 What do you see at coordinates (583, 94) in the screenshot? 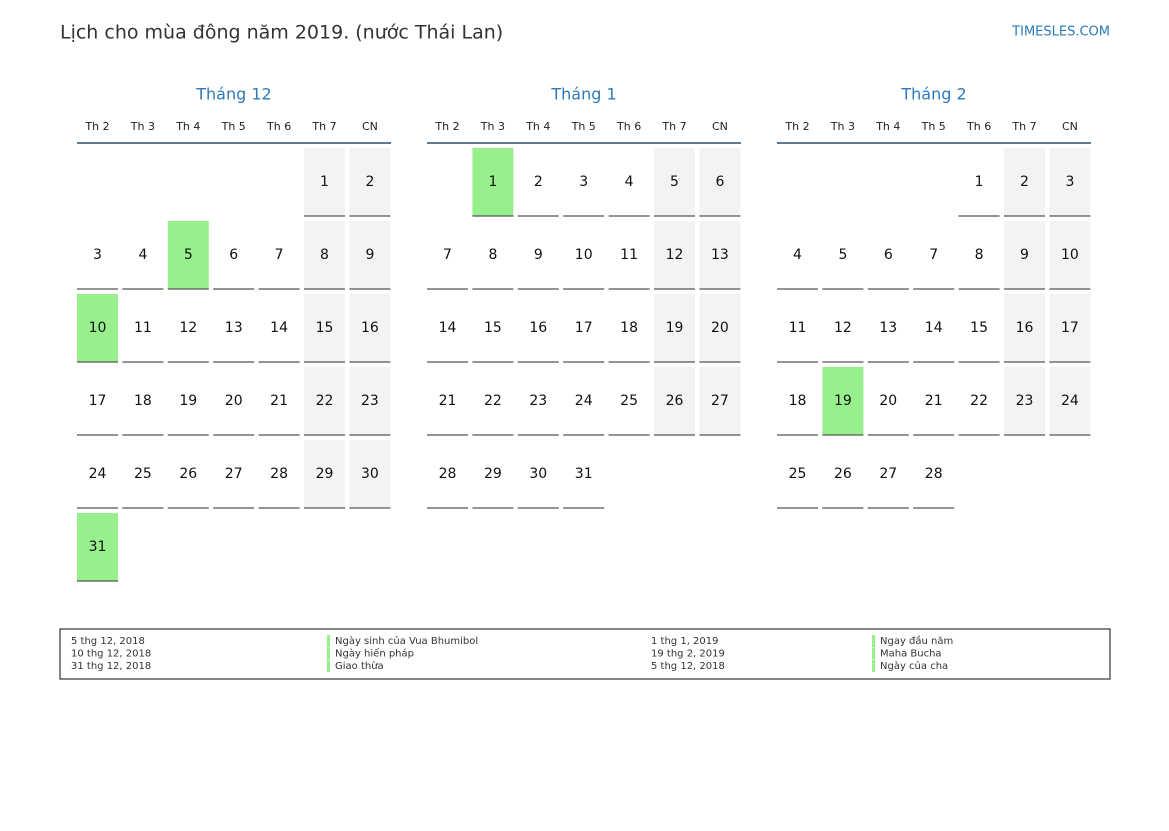
I see `month-title: Tháng 1` at bounding box center [583, 94].